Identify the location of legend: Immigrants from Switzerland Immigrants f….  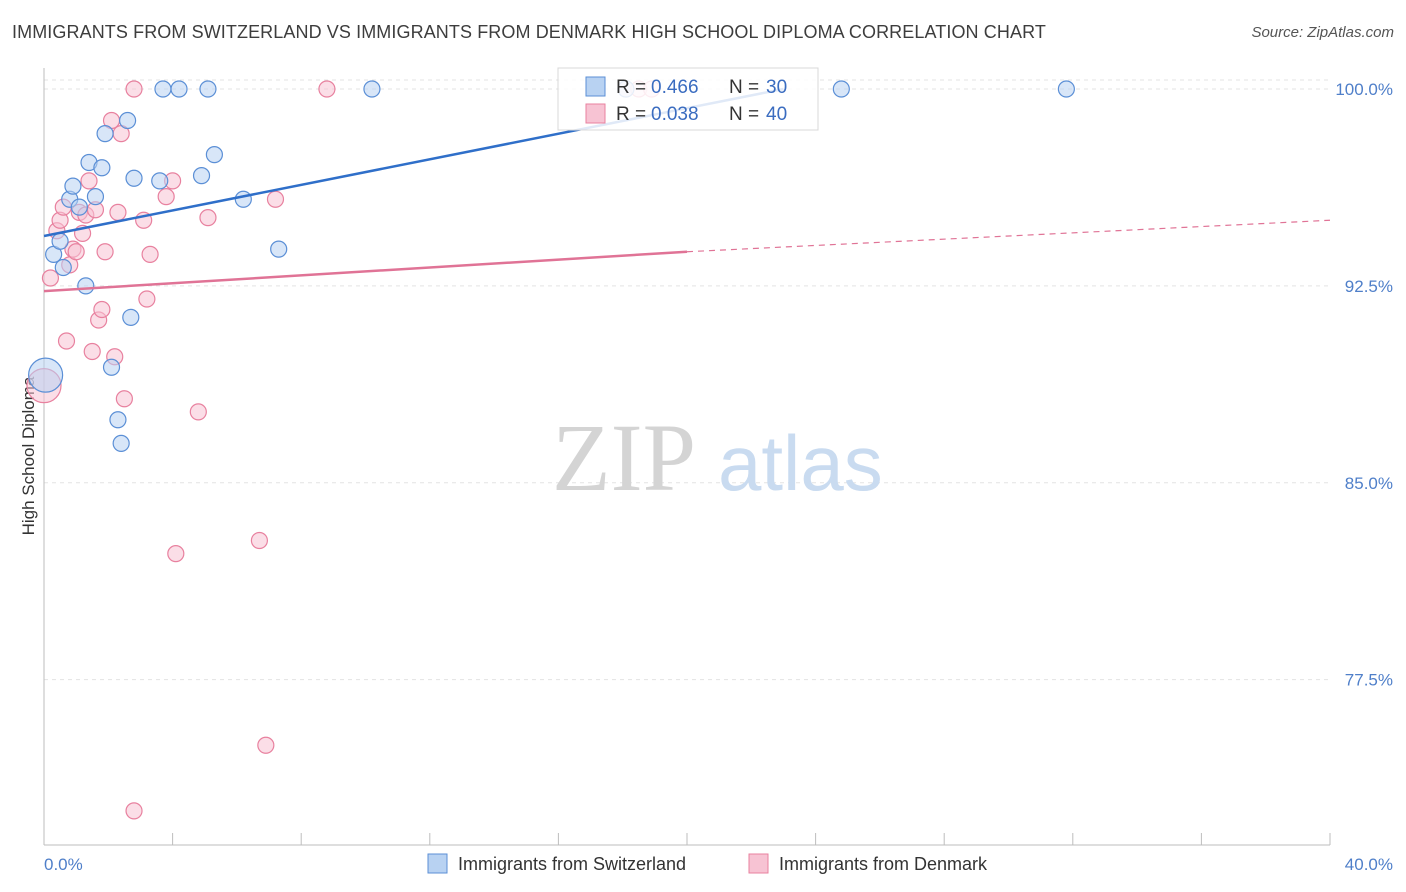
(707, 863).